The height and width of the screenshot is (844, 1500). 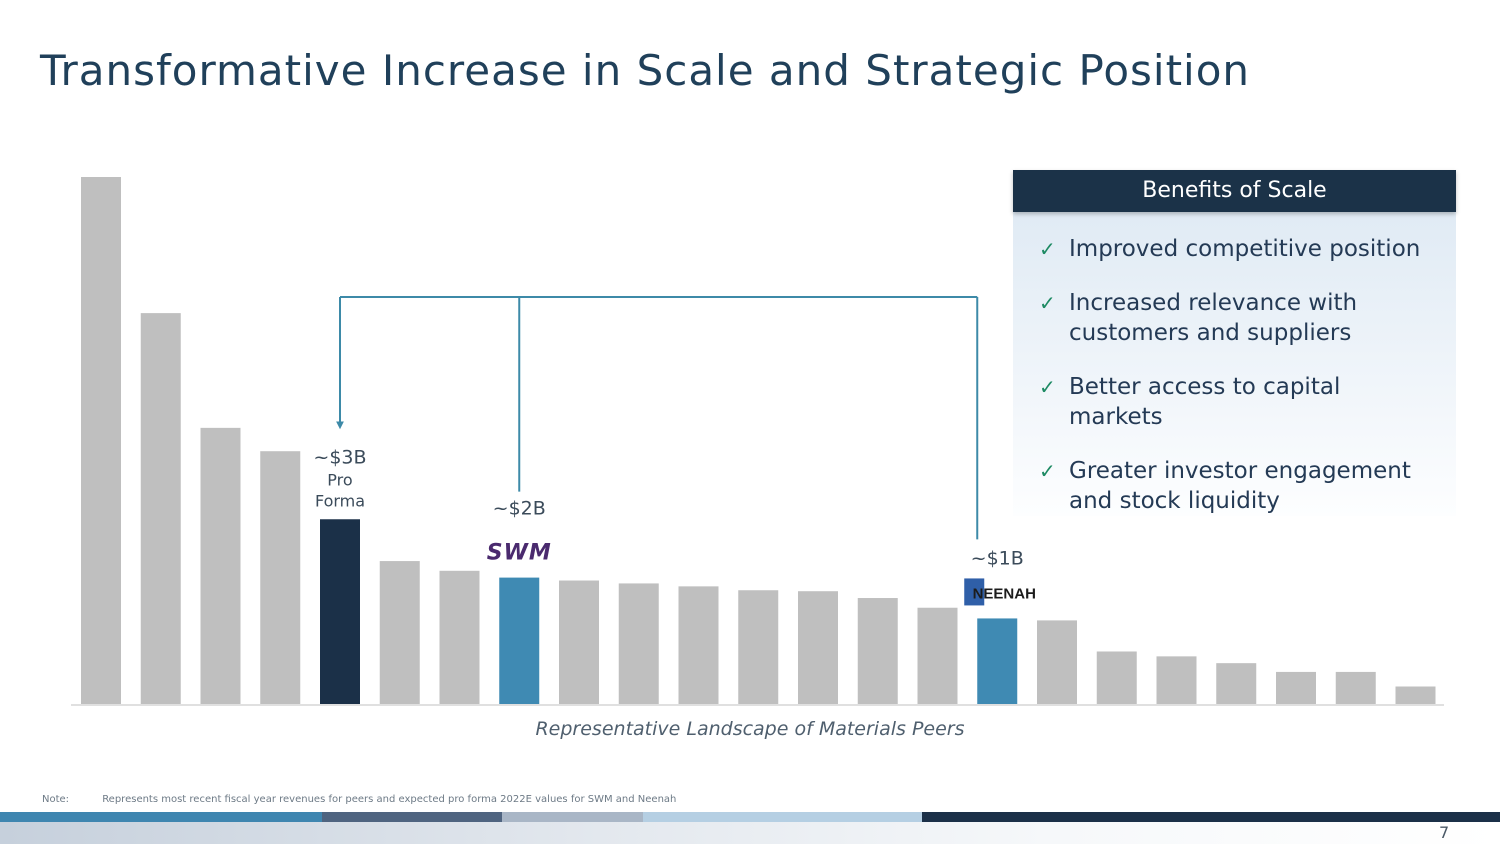 I want to click on bar-annotations: ~$3B Pro Forma ~$2B SWM ~$1B NEENAH, so click(x=674, y=526).